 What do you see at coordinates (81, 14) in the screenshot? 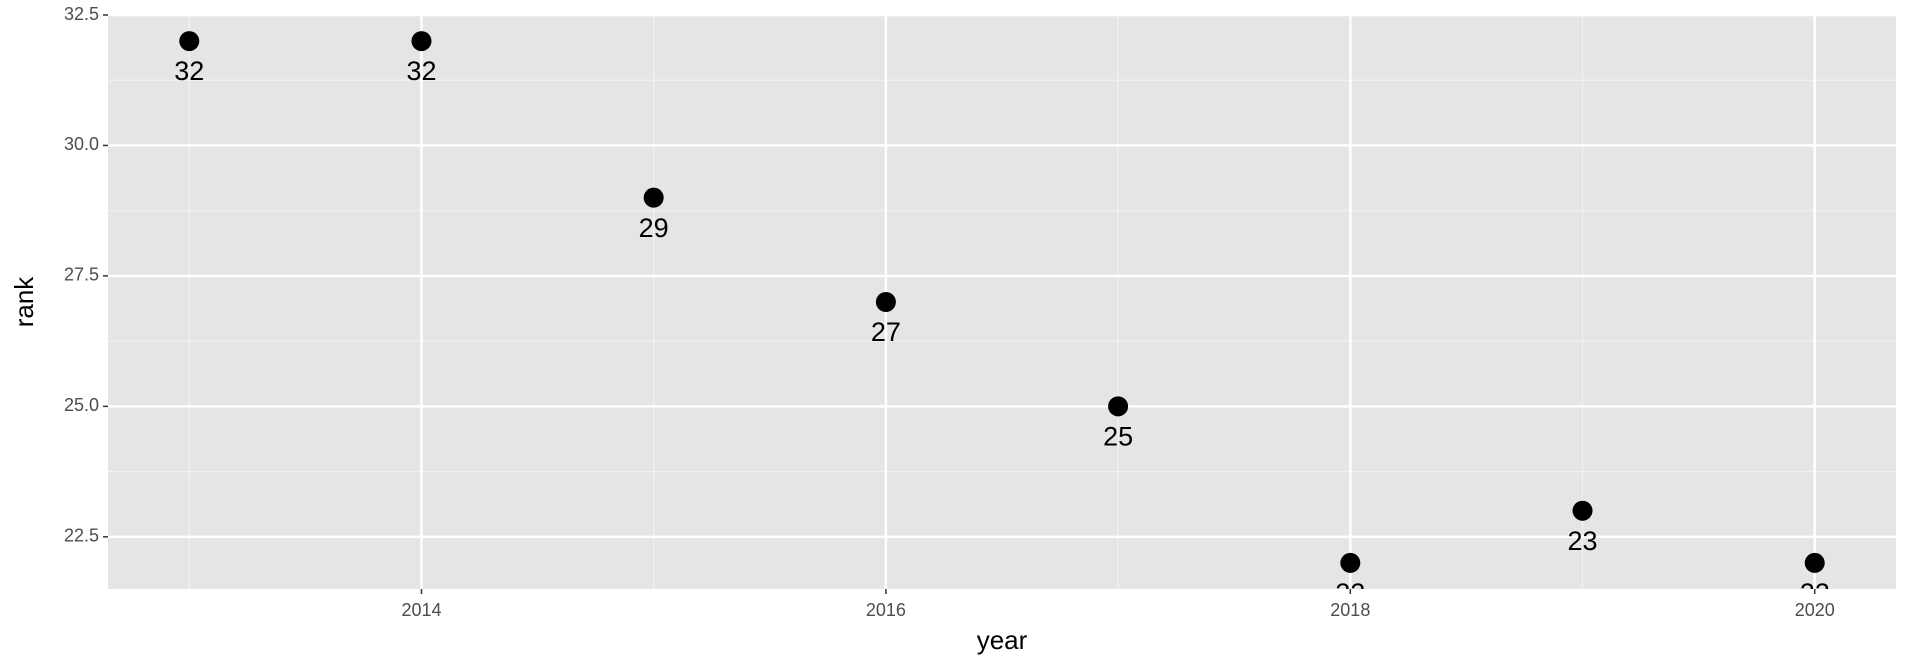
I see `y-tick-label: 32.5` at bounding box center [81, 14].